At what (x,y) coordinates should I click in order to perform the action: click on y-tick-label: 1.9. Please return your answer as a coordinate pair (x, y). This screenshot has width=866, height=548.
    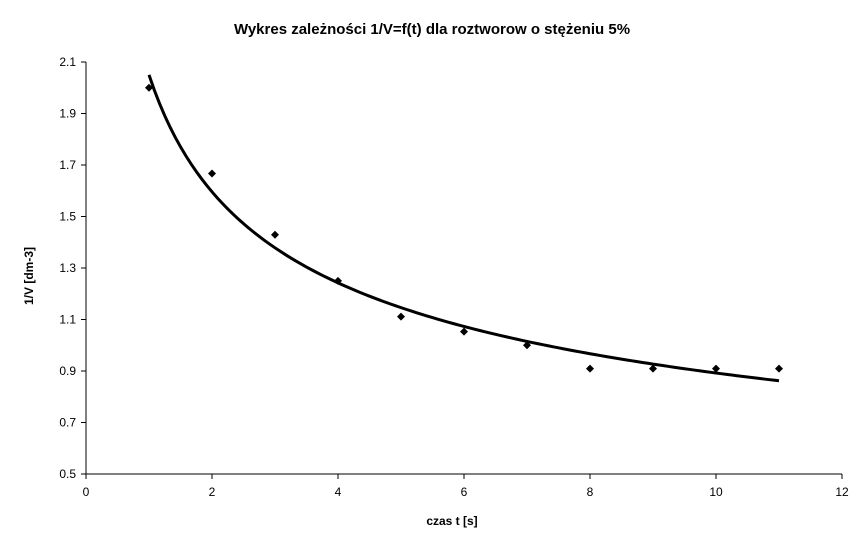
    Looking at the image, I should click on (67, 114).